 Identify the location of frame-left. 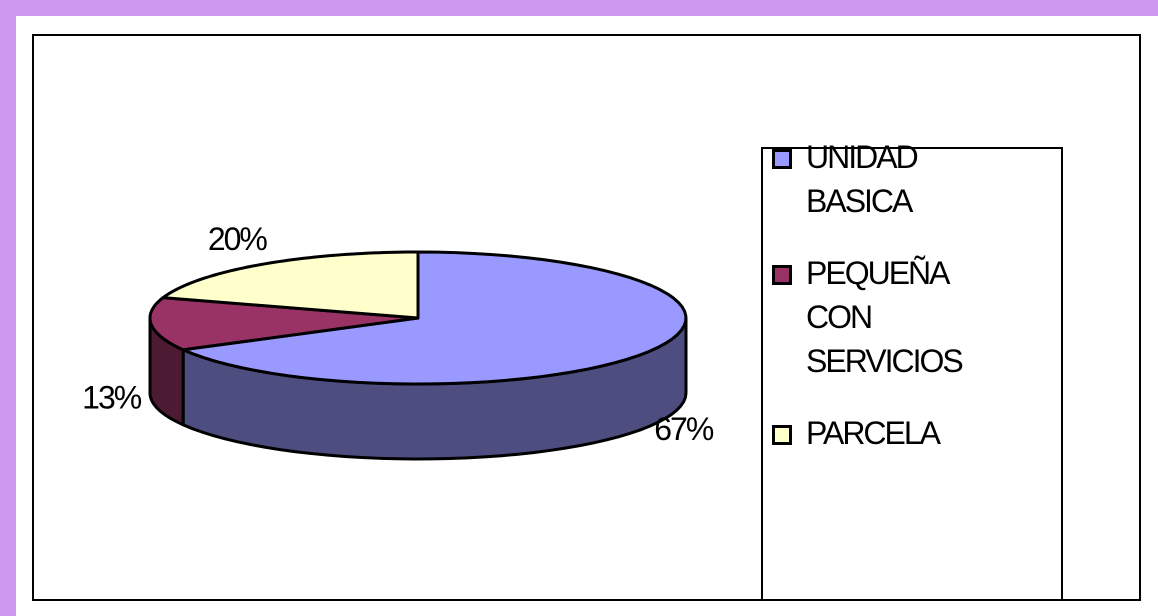
(8, 308).